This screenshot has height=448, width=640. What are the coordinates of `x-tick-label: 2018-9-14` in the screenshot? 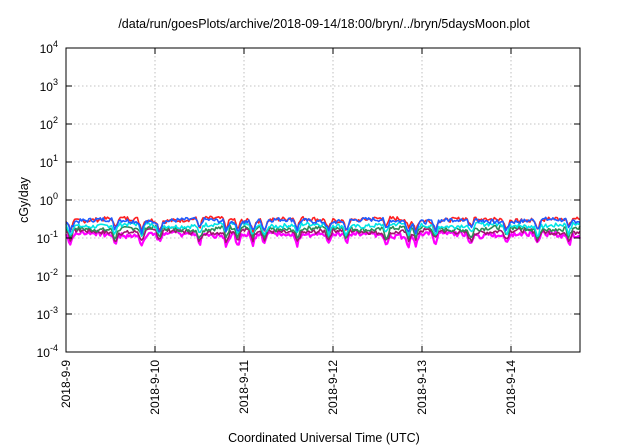 It's located at (511, 387).